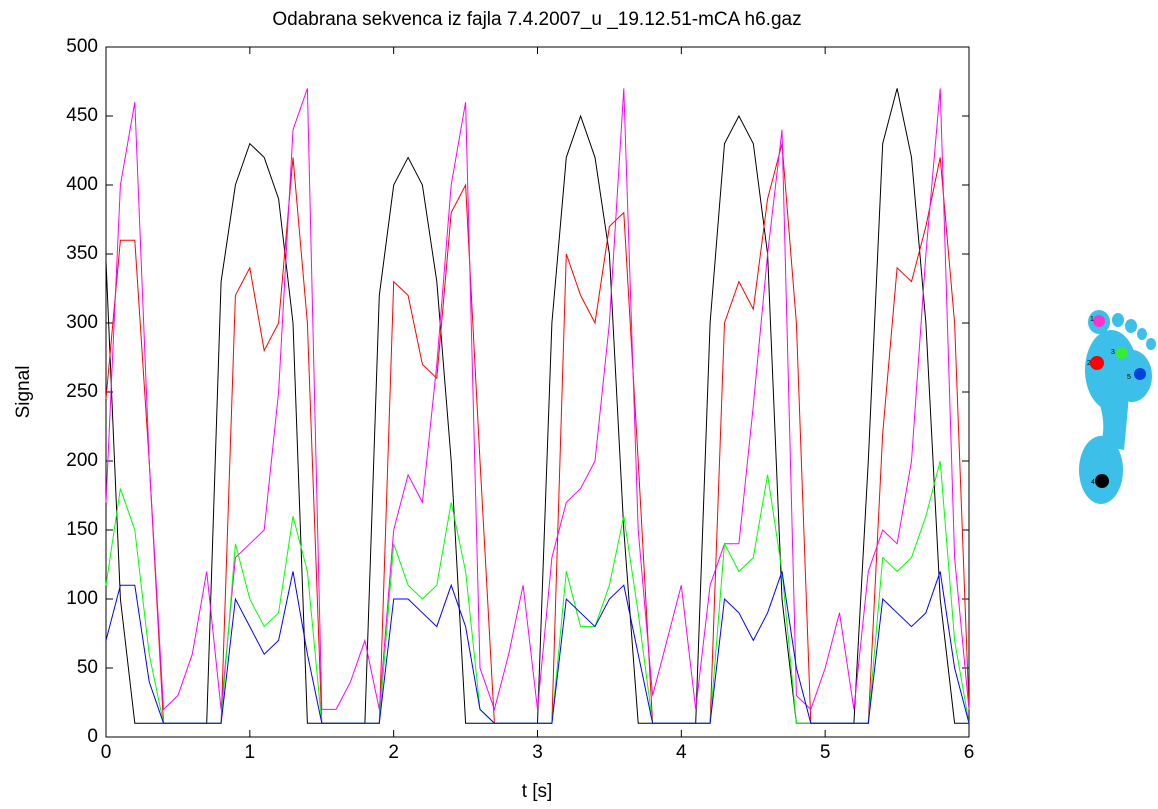 This screenshot has width=1158, height=809. What do you see at coordinates (393, 752) in the screenshot?
I see `x-tick-label: 2` at bounding box center [393, 752].